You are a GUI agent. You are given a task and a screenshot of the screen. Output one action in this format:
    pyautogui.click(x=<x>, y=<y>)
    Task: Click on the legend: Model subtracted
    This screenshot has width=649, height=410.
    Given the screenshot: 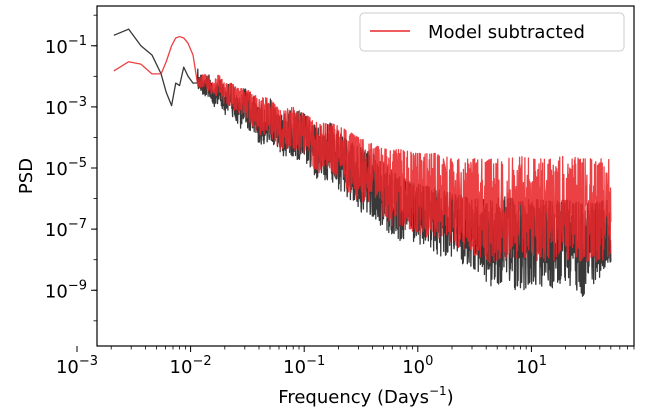 What is the action you would take?
    pyautogui.click(x=492, y=32)
    